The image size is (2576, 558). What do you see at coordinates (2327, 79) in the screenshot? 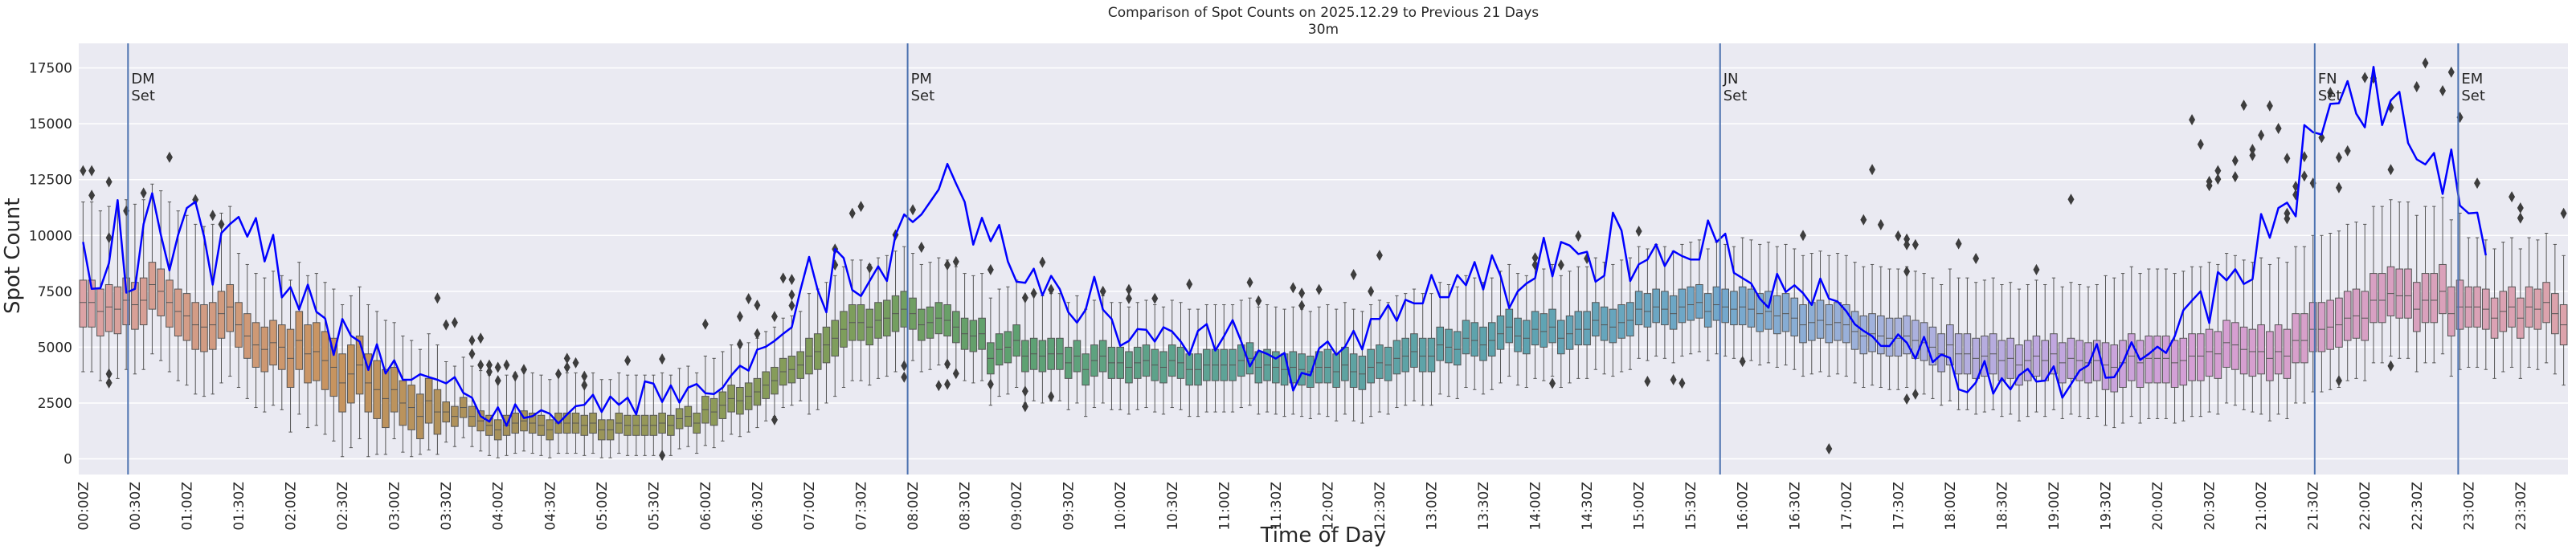
I see `marker-label: FN` at bounding box center [2327, 79].